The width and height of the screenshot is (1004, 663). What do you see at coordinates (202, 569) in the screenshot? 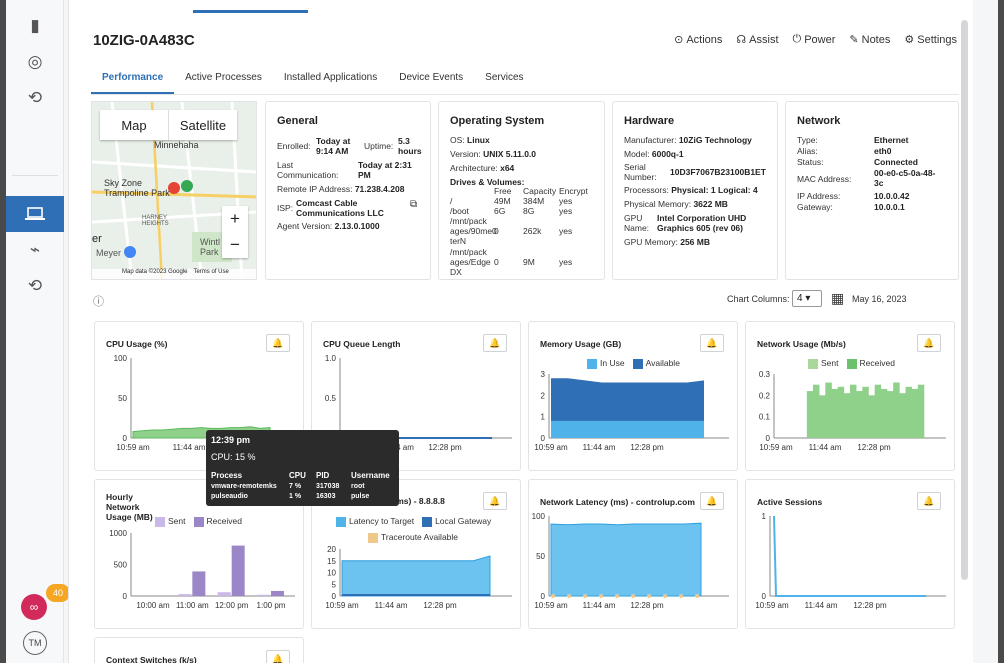
I see `hourly-network-plot: 1000 500 0 10:00 am 11:00 am 12:00 pm 1:00 pm` at bounding box center [202, 569].